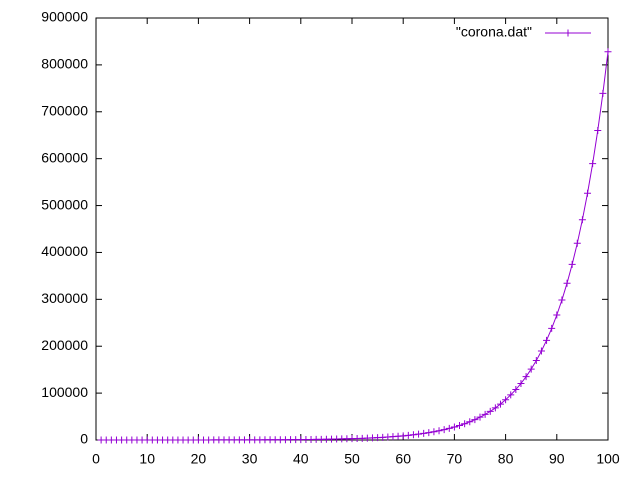 The image size is (640, 480). Describe the element at coordinates (301, 459) in the screenshot. I see `x-tick-label: 40` at that location.